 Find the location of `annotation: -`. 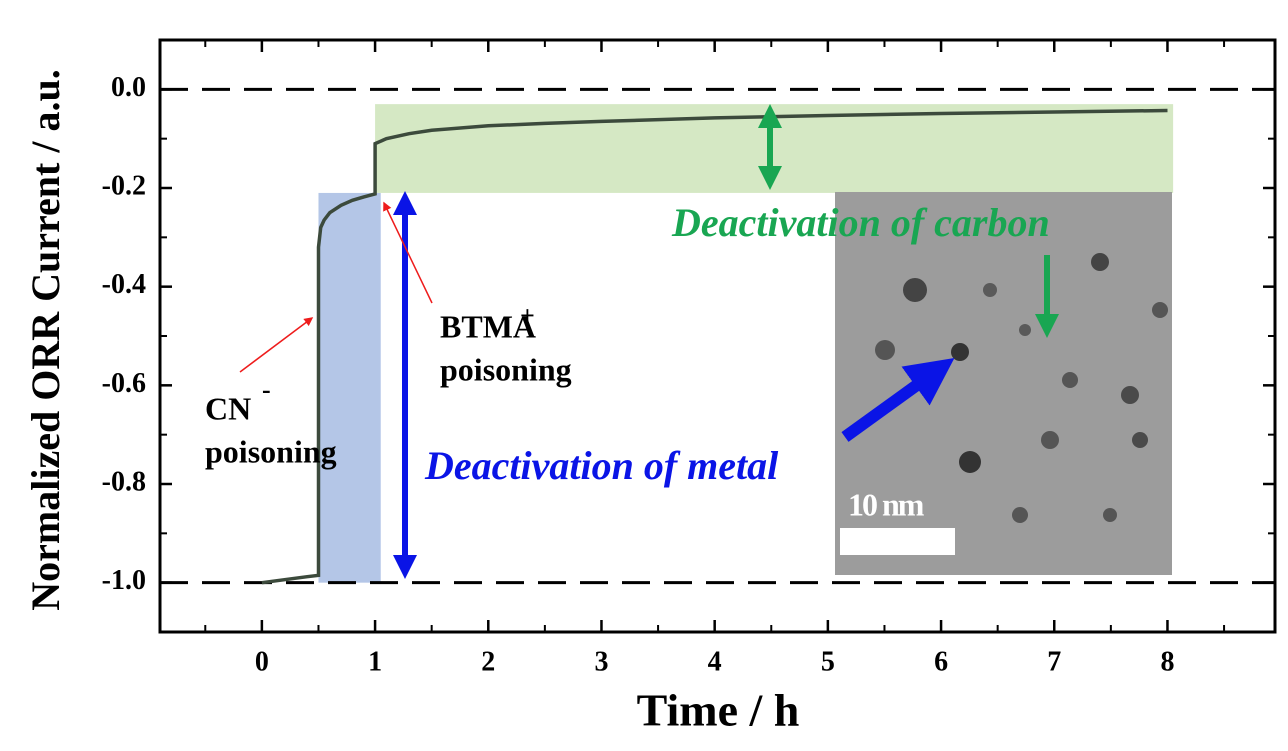

annotation: - is located at coordinates (266, 389).